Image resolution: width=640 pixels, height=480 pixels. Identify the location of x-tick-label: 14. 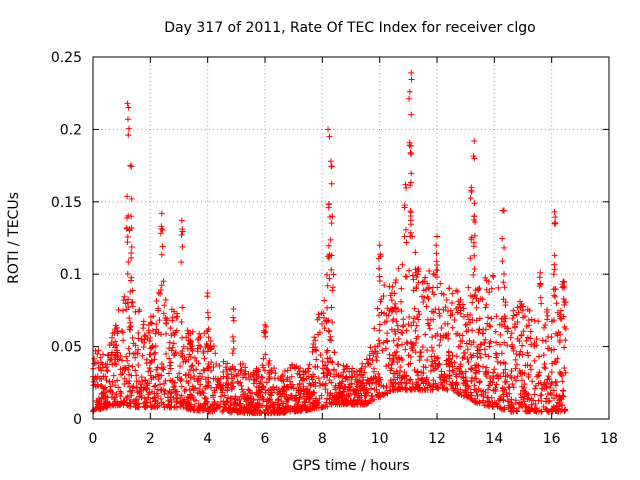
(494, 439).